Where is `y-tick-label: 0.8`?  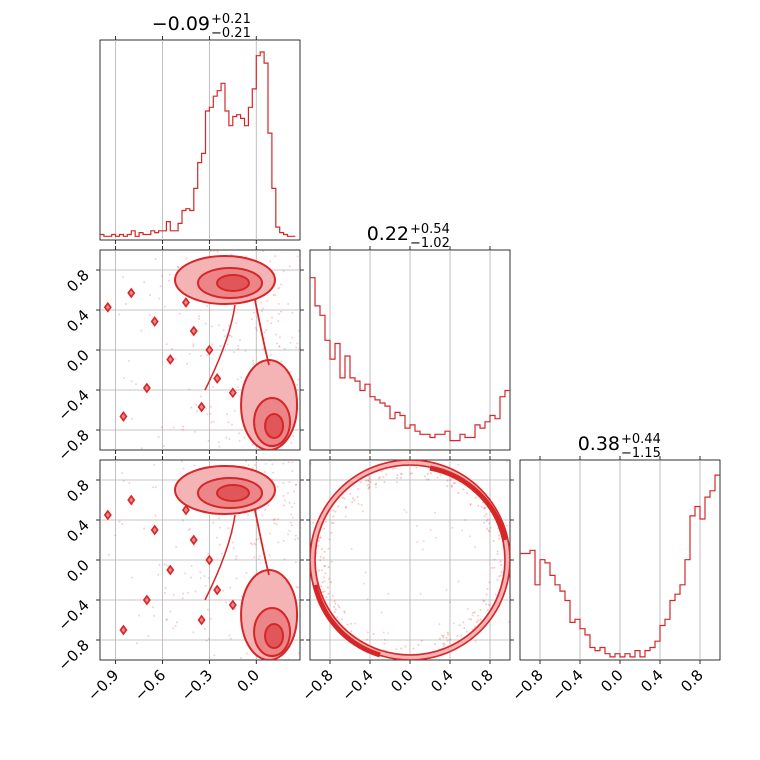 y-tick-label: 0.8 is located at coordinates (78, 491).